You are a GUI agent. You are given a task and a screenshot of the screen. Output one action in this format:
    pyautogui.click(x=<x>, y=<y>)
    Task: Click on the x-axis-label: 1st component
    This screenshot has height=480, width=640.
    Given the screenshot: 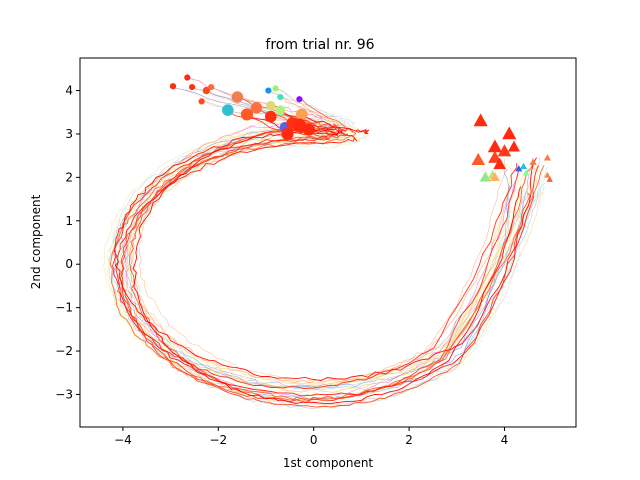 What is the action you would take?
    pyautogui.click(x=328, y=463)
    